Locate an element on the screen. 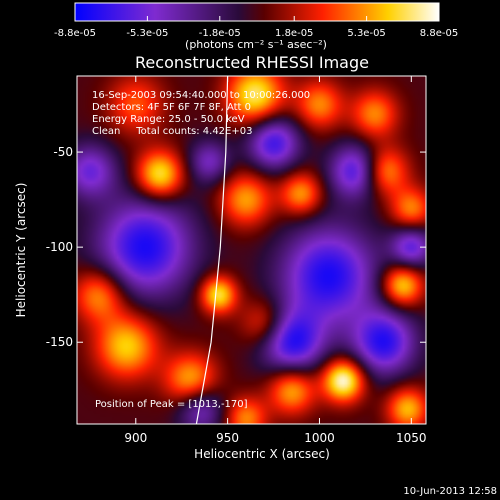 Image resolution: width=500 pixels, height=500 pixels. annotation-energy-range: Energy Range: 25.0 - 50.0 keV is located at coordinates (168, 119).